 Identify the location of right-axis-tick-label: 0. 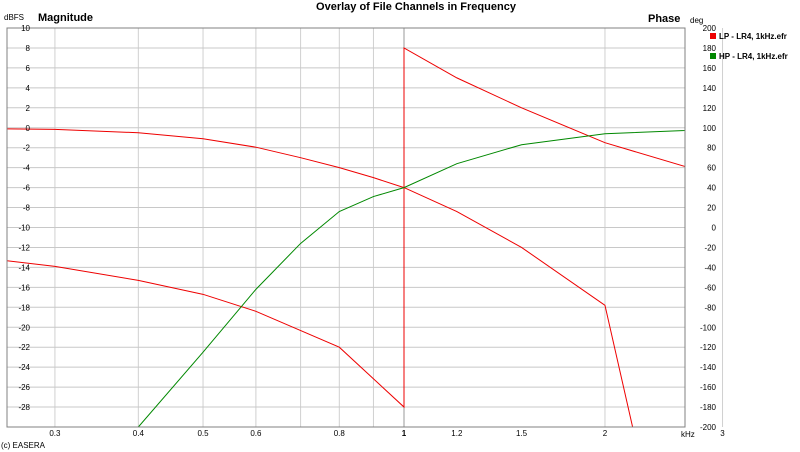
(714, 228).